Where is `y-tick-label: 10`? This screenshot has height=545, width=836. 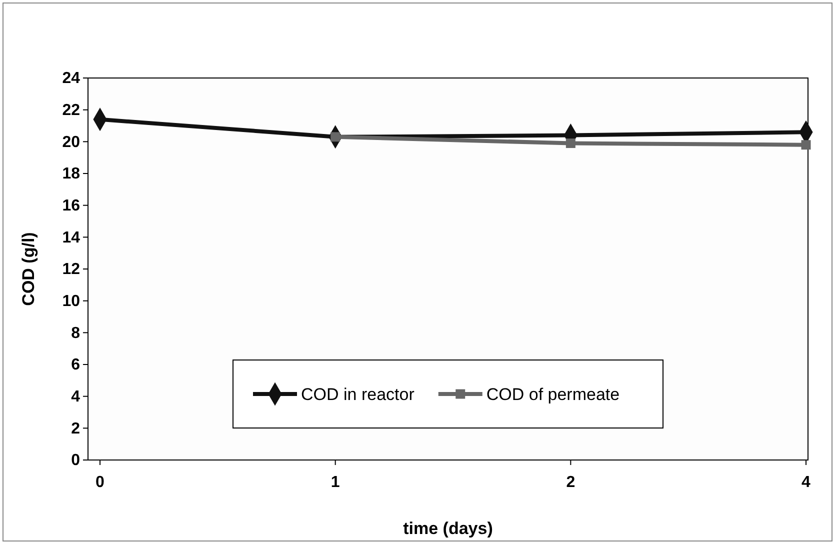 y-tick-label: 10 is located at coordinates (71, 301).